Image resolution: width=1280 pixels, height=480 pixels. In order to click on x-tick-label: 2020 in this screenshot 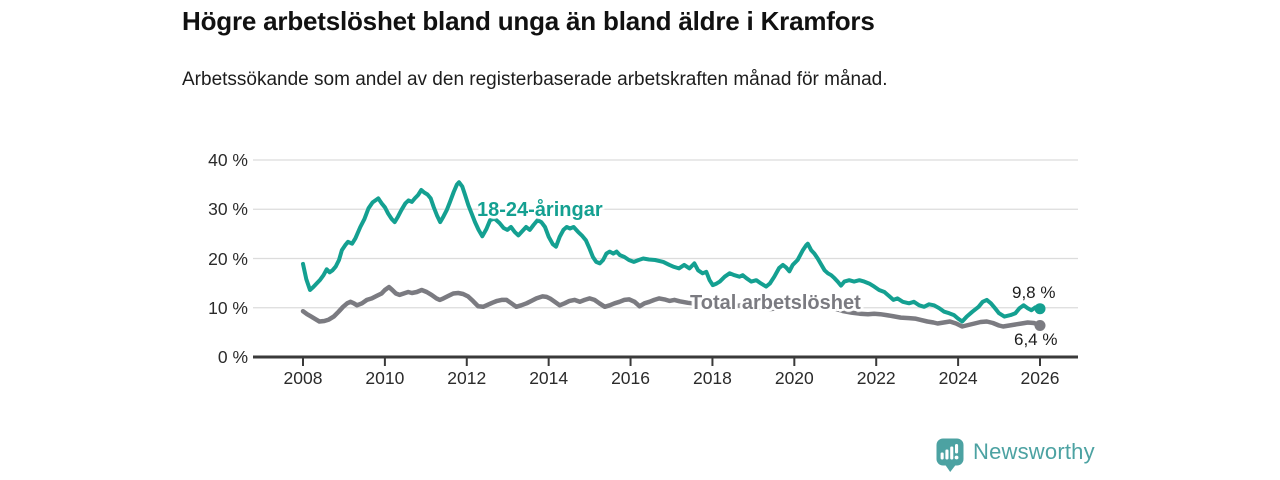, I will do `click(794, 378)`.